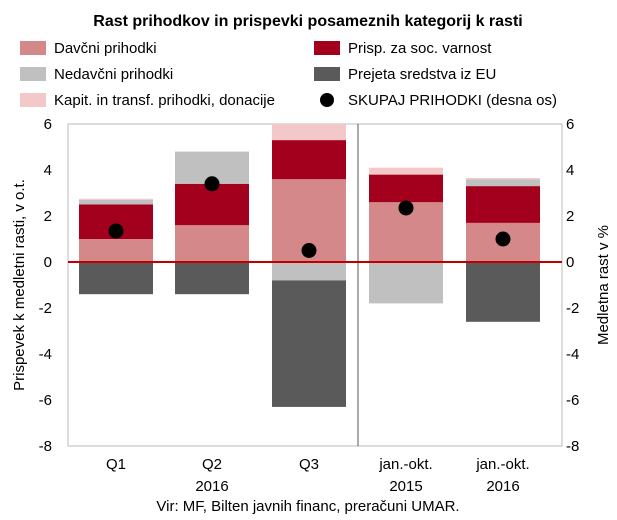  Describe the element at coordinates (45, 285) in the screenshot. I see `y-tick-labels: 6 4 2 0 -2 -4 -6 -8` at that location.